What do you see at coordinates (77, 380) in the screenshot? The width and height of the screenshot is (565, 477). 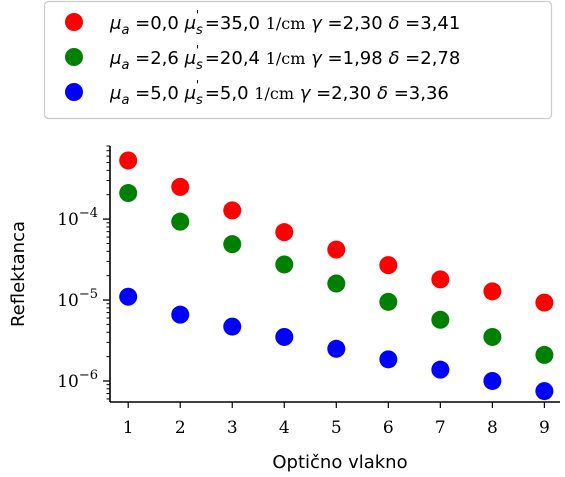 I see `y-tick-label: 10⁻⁶` at bounding box center [77, 380].